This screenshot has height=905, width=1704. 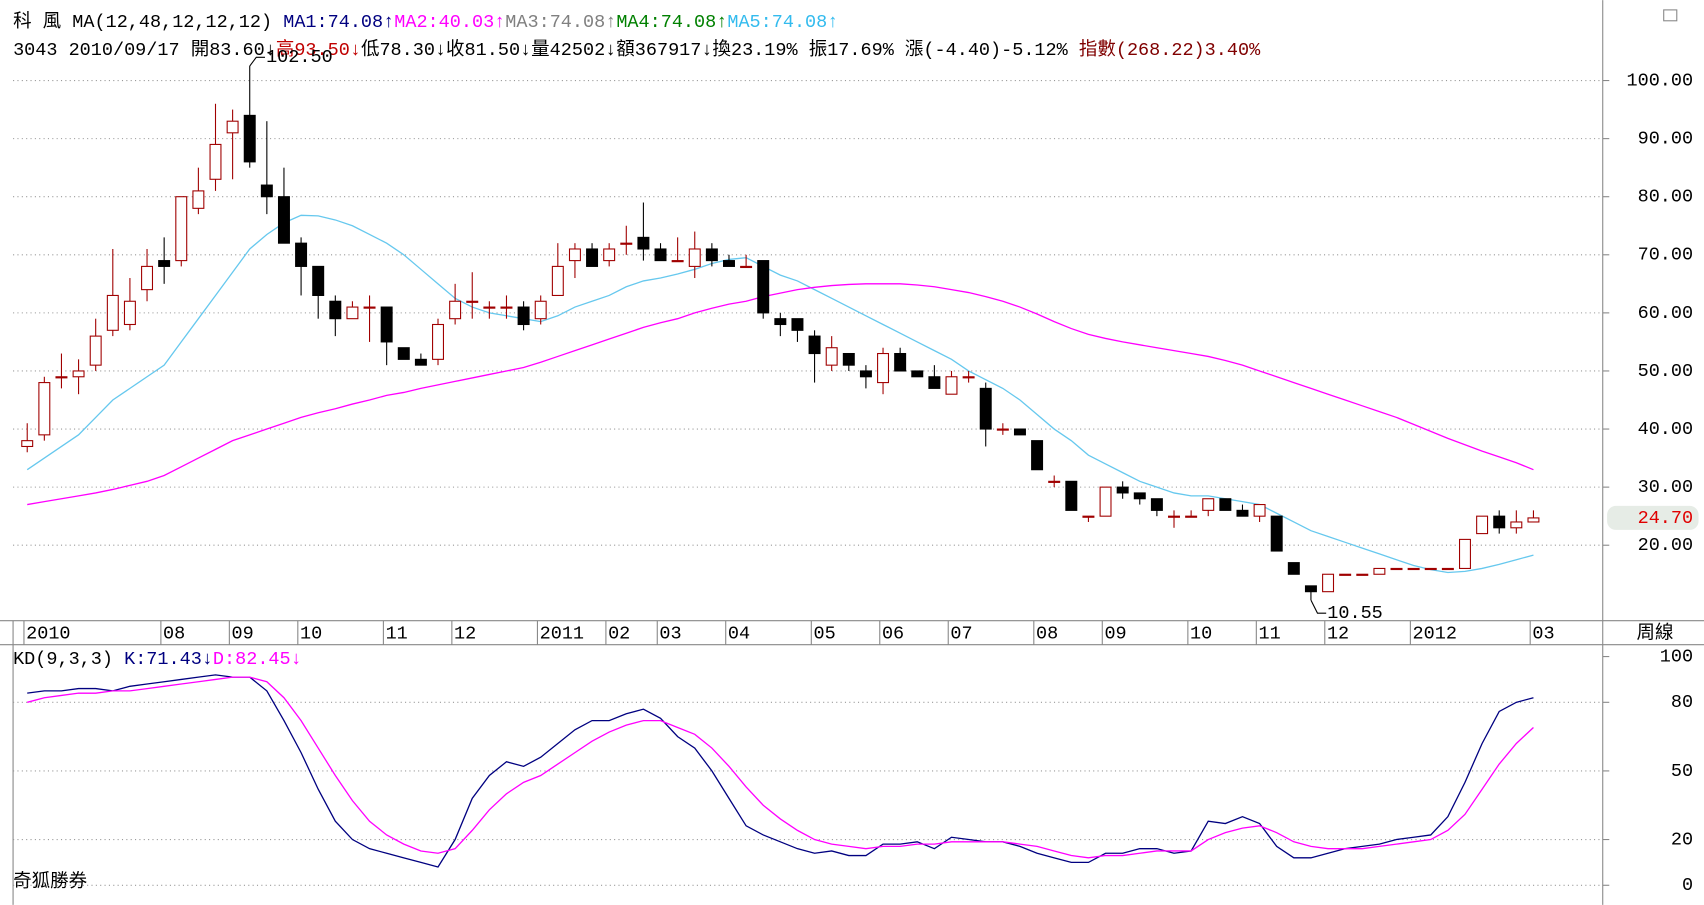 I want to click on x-tick-label: 02, so click(x=619, y=634).